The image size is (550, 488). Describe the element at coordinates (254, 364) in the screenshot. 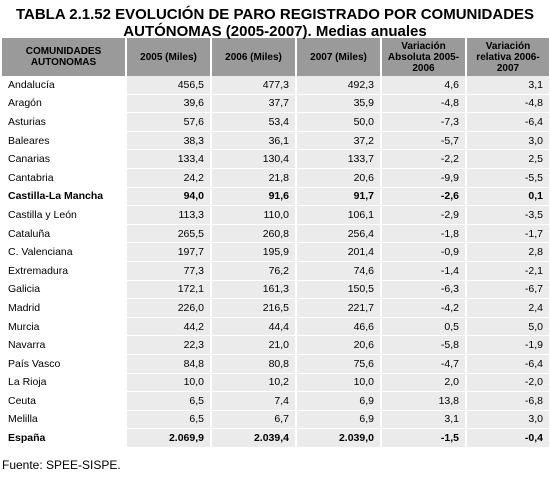

I see `value-2006-cell: 80,8` at that location.